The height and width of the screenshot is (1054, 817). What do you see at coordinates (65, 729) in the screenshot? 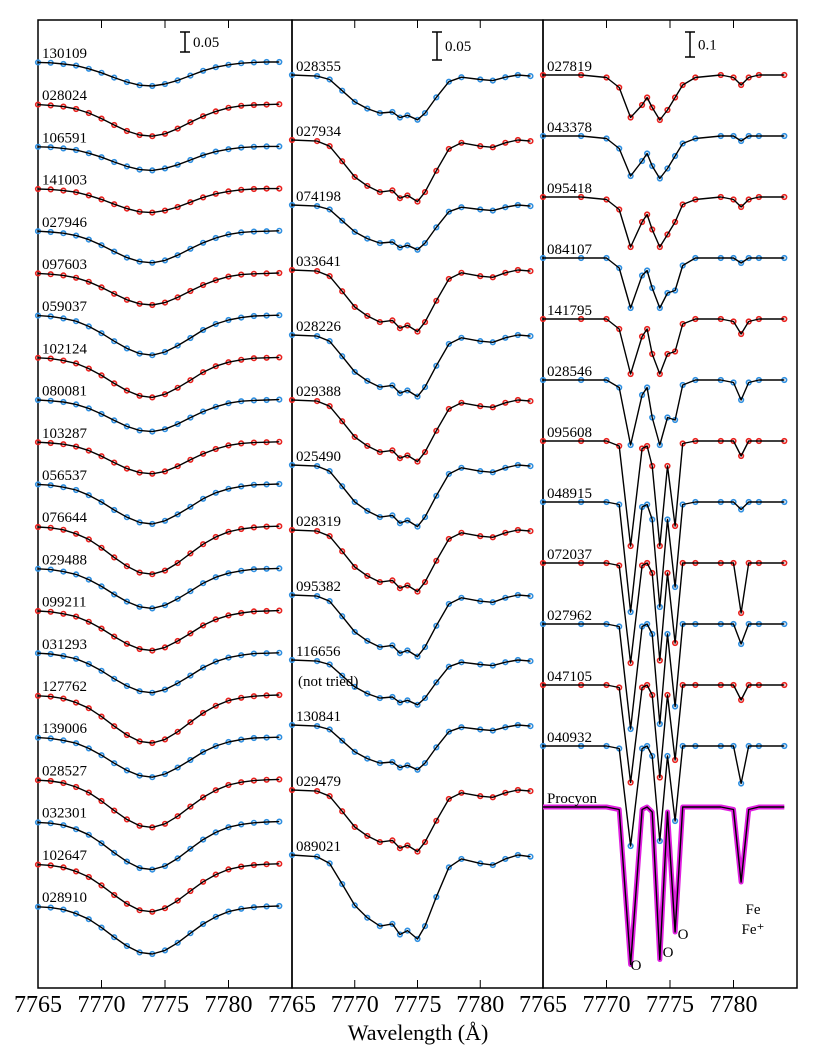
I see `star-label: 139006` at bounding box center [65, 729].